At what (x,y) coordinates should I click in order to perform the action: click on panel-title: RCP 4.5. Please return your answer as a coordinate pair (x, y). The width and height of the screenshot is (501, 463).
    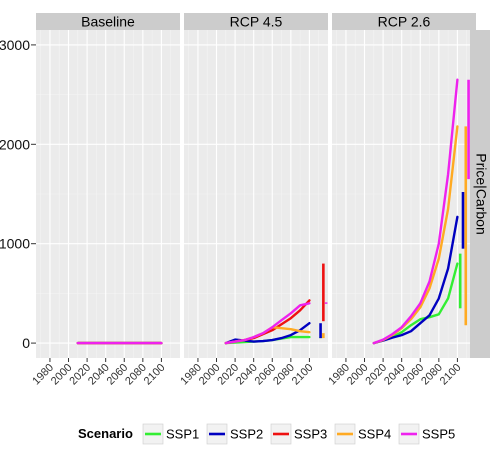
    Looking at the image, I should click on (256, 22).